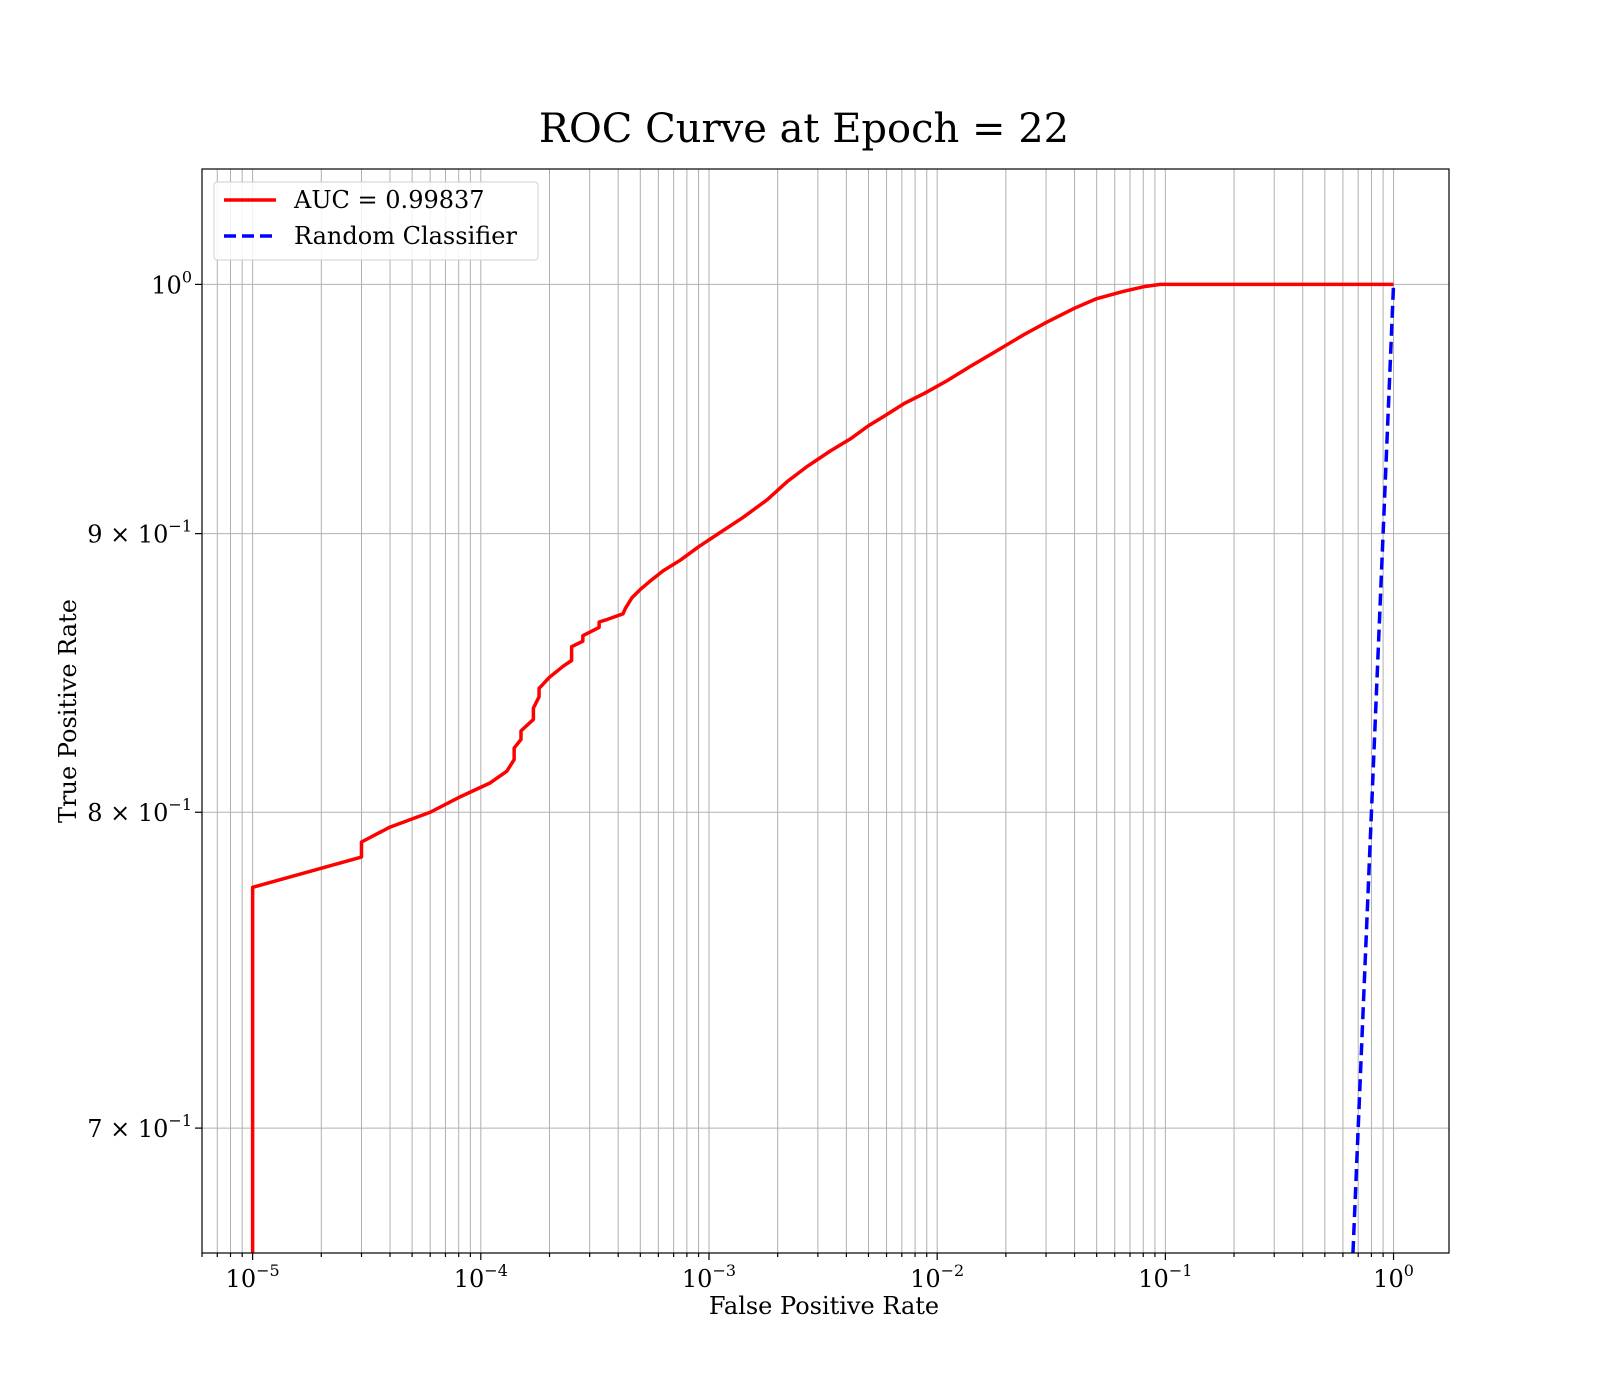 The image size is (1600, 1400). What do you see at coordinates (804, 129) in the screenshot?
I see `chart-title: ROC Curve at Epoch = 22` at bounding box center [804, 129].